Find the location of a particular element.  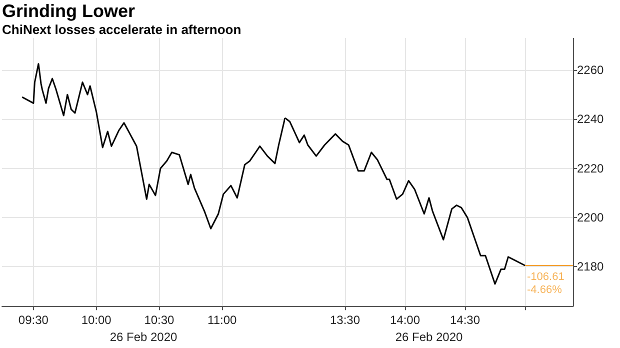

x-tick-label: 09:30 is located at coordinates (33, 320).